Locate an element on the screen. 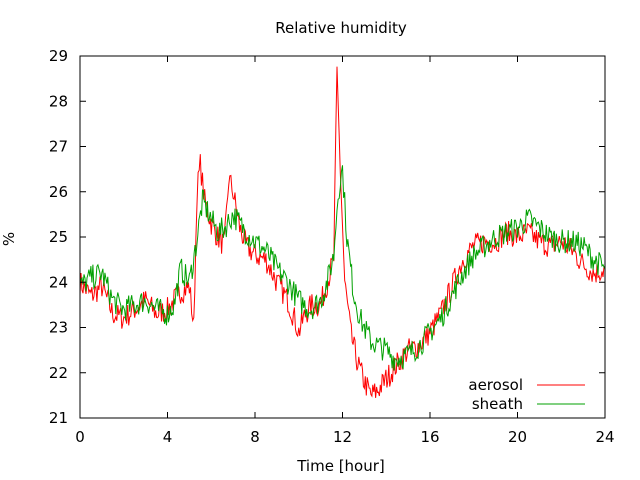 The width and height of the screenshot is (640, 480). y-tick-label: 28 is located at coordinates (58, 101).